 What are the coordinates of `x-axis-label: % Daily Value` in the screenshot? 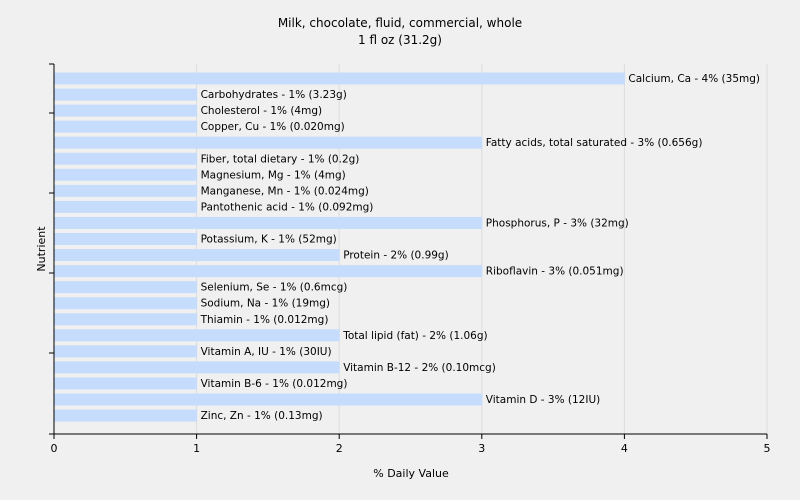 It's located at (411, 473).